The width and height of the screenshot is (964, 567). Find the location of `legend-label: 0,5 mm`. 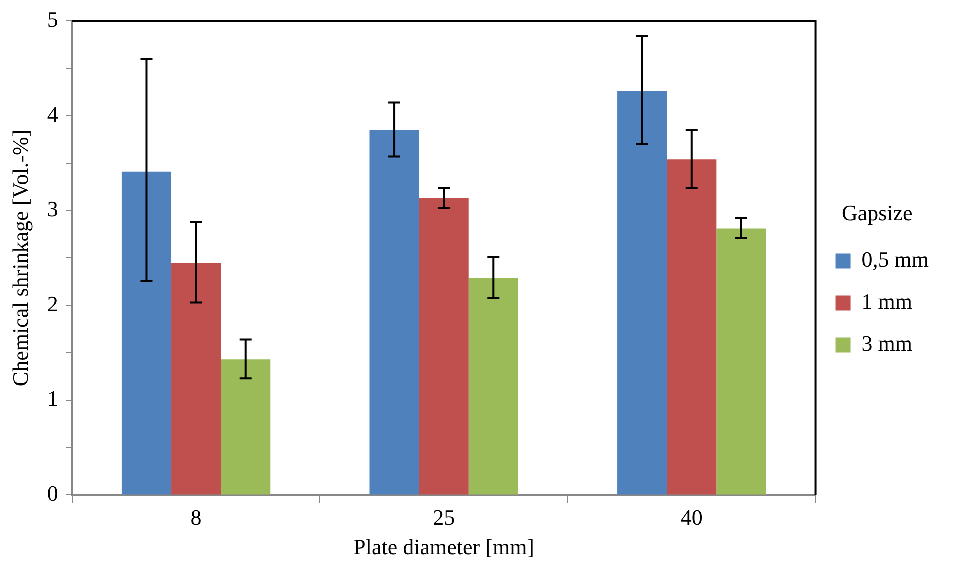

legend-label: 0,5 mm is located at coordinates (896, 259).